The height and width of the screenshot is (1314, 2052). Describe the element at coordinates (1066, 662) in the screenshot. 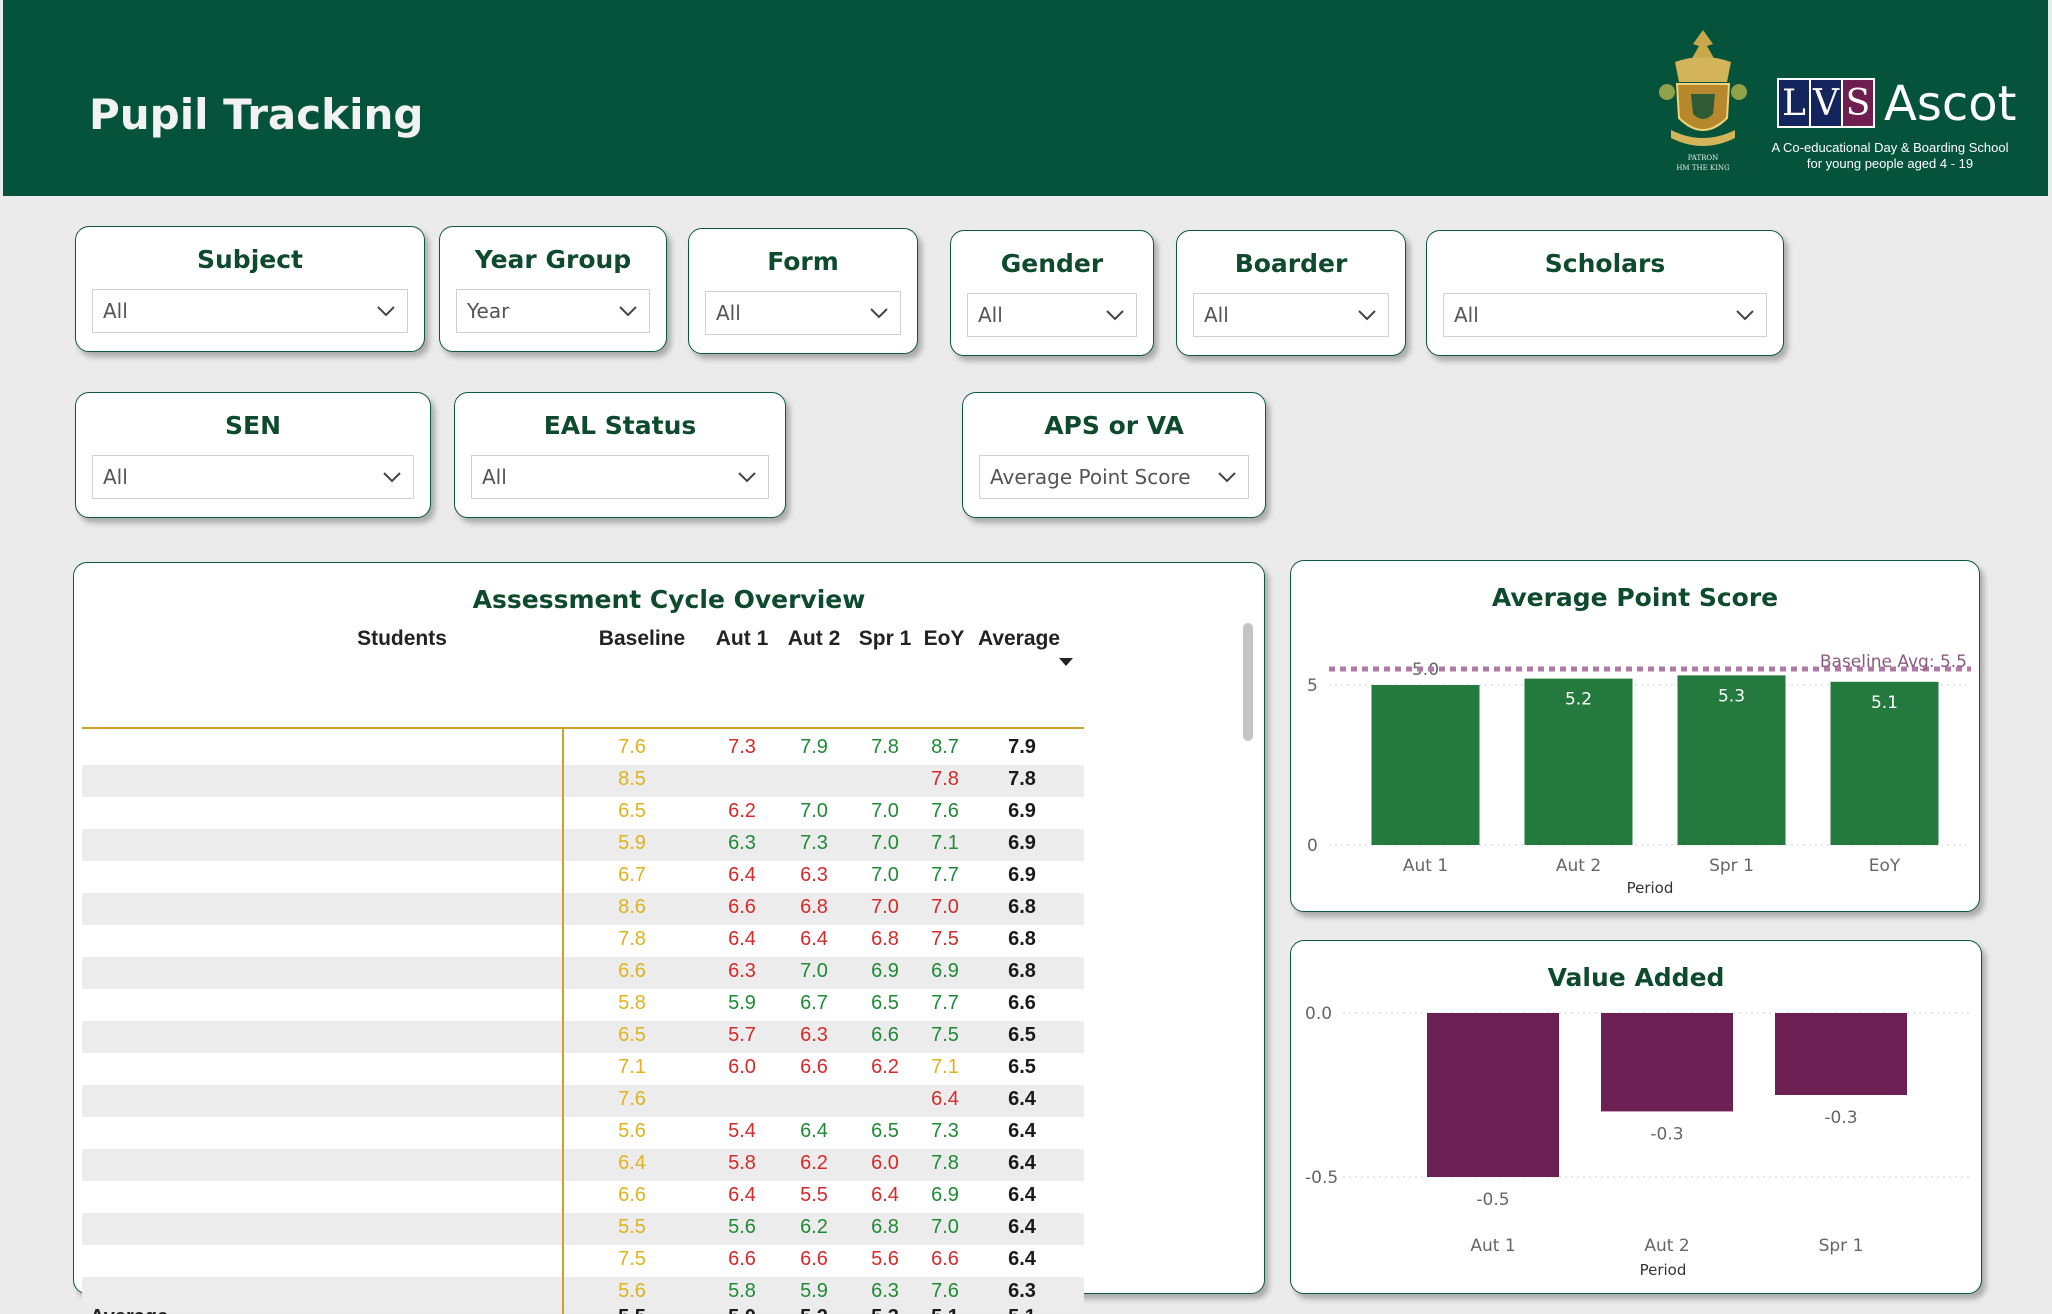

I see `sort-desc-icon` at that location.